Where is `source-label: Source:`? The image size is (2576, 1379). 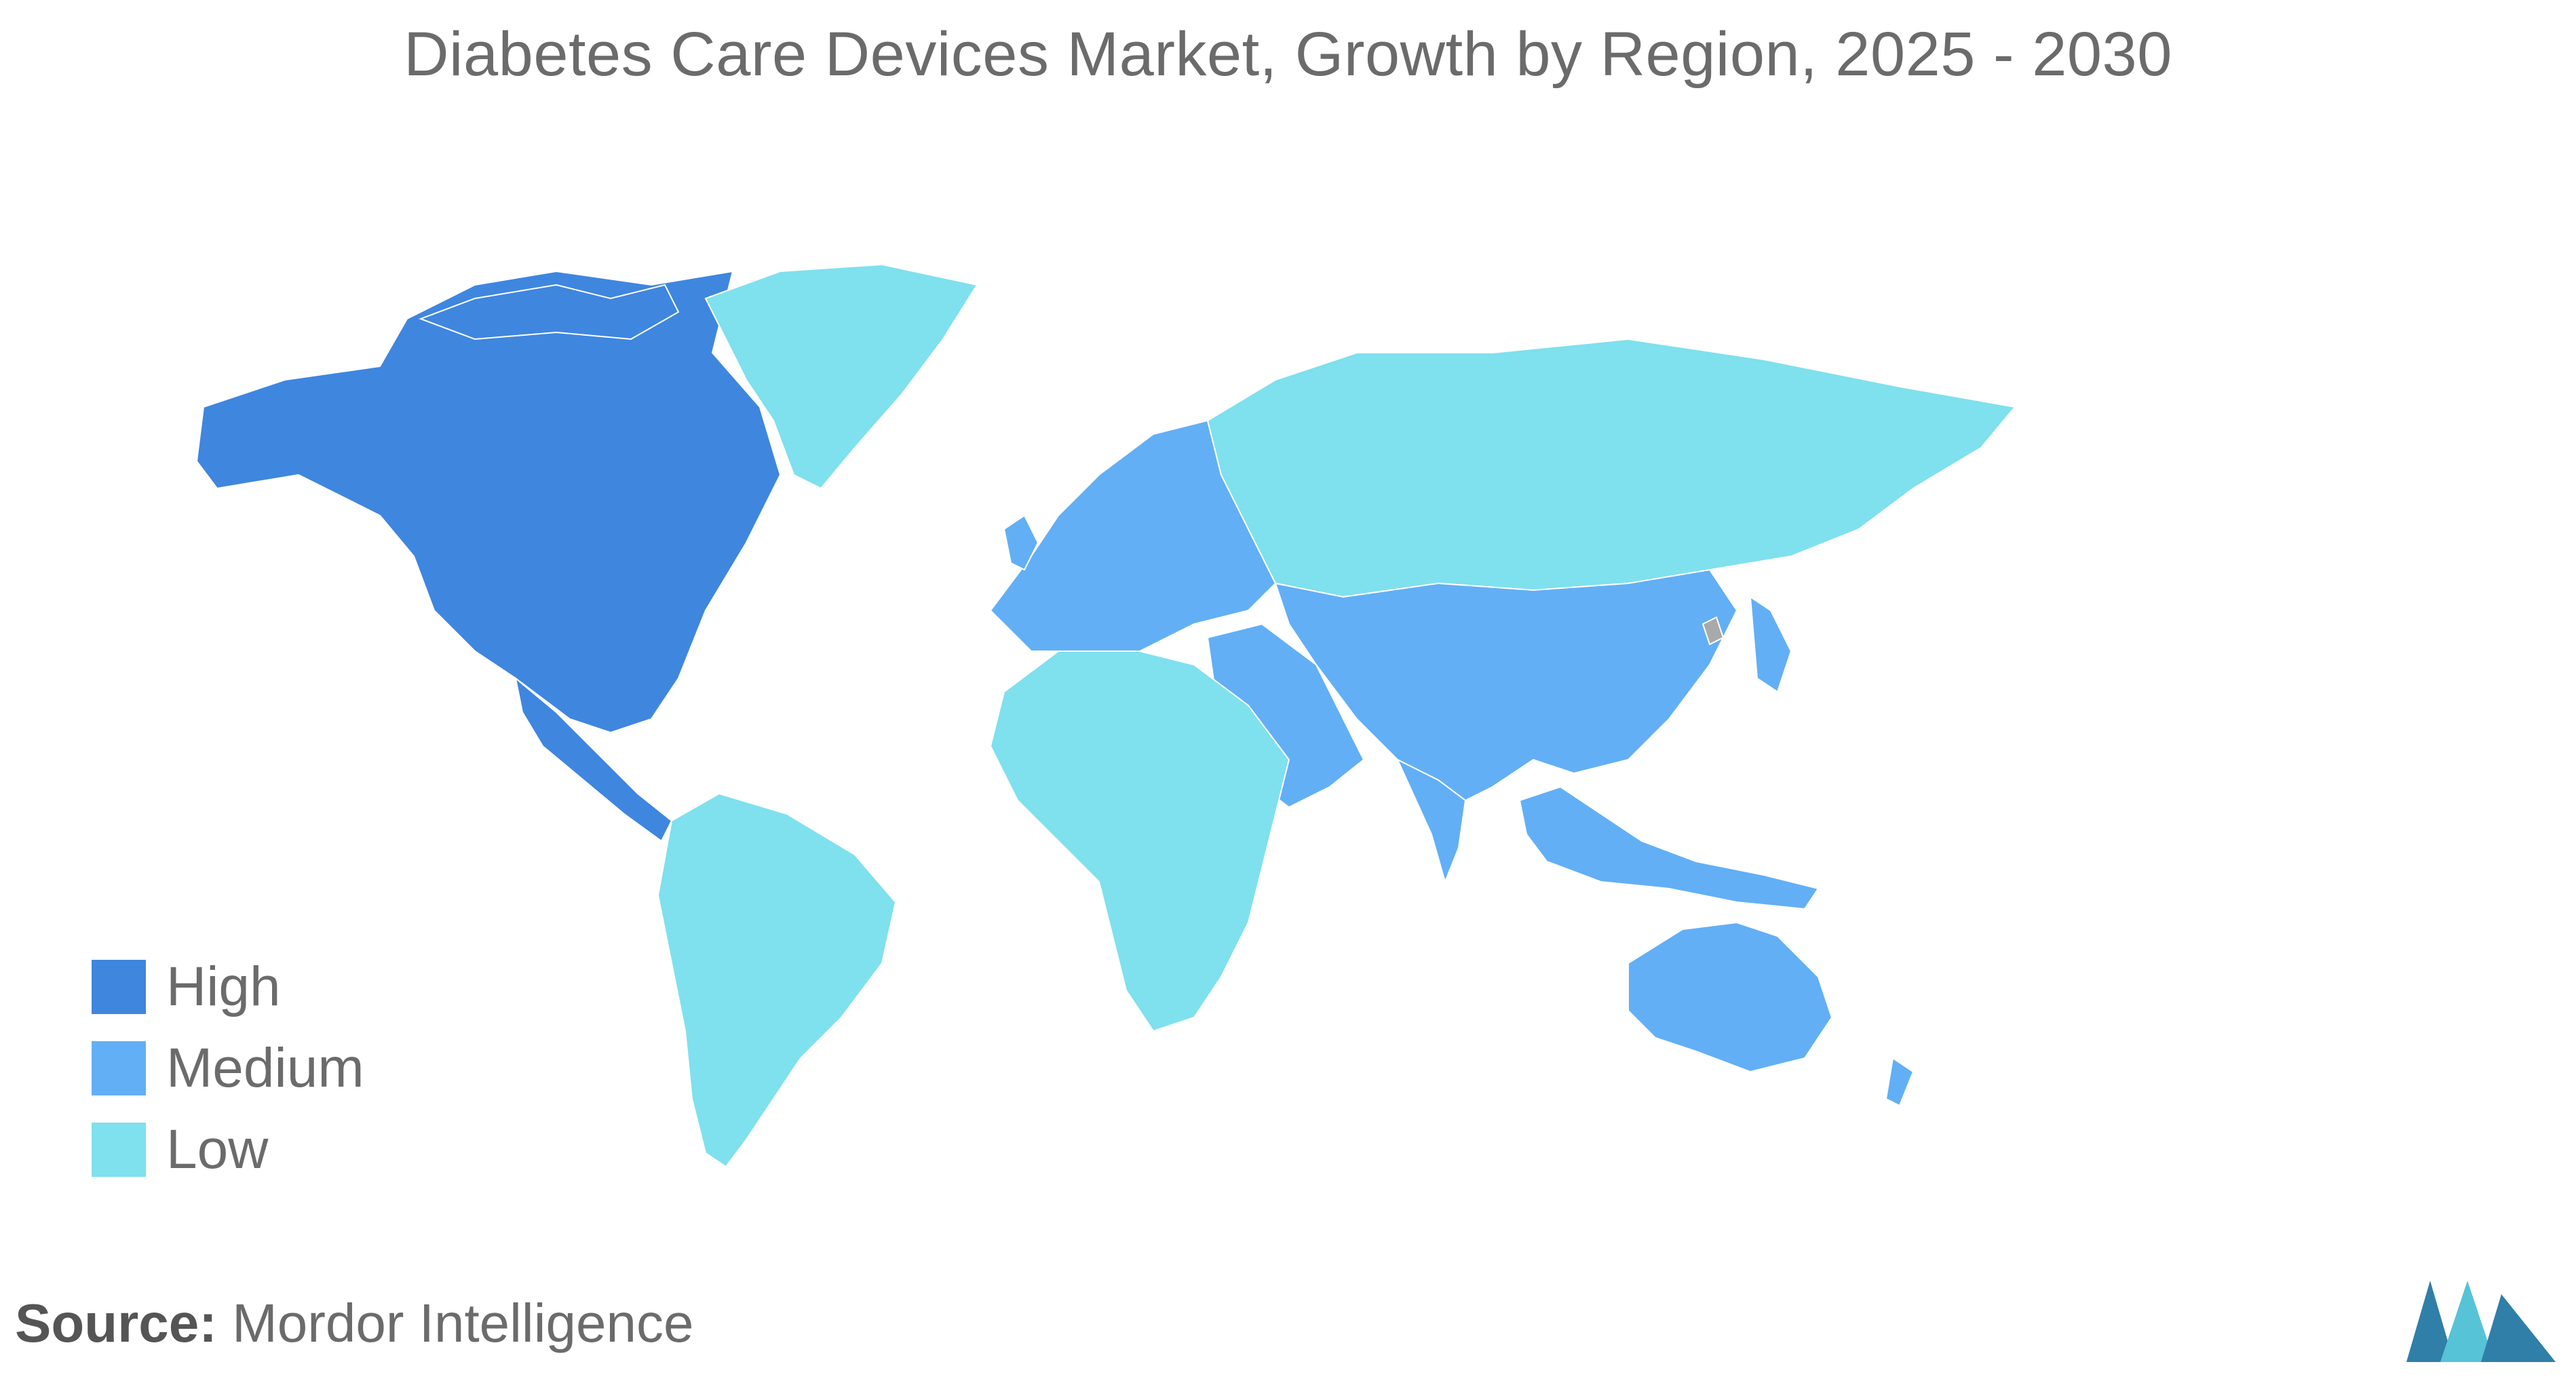
source-label: Source: is located at coordinates (116, 1323).